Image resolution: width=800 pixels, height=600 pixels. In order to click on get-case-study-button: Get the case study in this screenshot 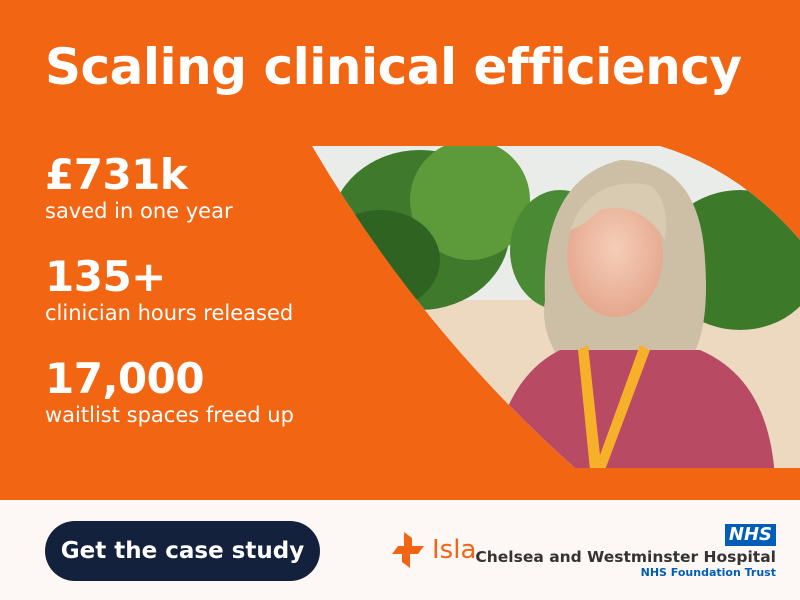, I will do `click(182, 551)`.